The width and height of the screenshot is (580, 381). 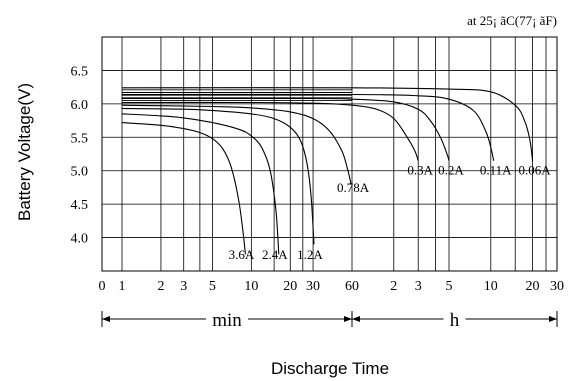 I want to click on series-label: 0.3A, so click(x=420, y=170).